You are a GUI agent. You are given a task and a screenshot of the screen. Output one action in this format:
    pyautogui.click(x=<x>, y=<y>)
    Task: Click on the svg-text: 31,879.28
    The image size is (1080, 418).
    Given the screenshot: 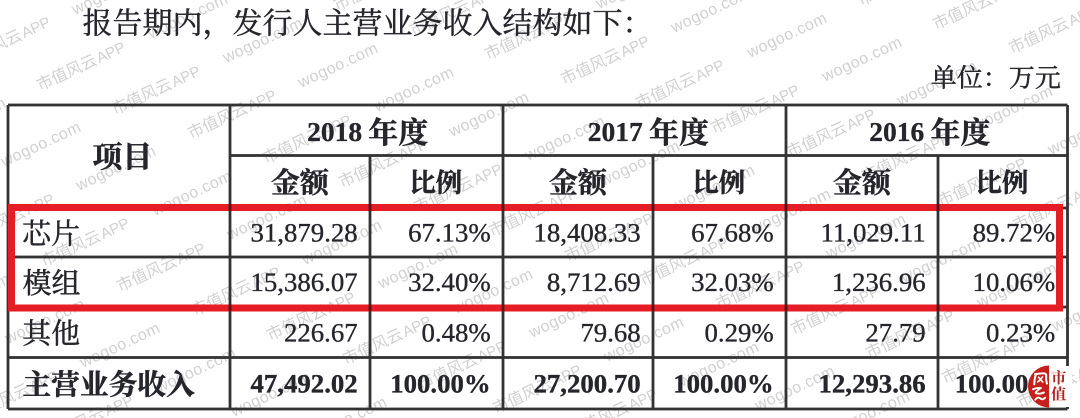 What is the action you would take?
    pyautogui.click(x=304, y=233)
    